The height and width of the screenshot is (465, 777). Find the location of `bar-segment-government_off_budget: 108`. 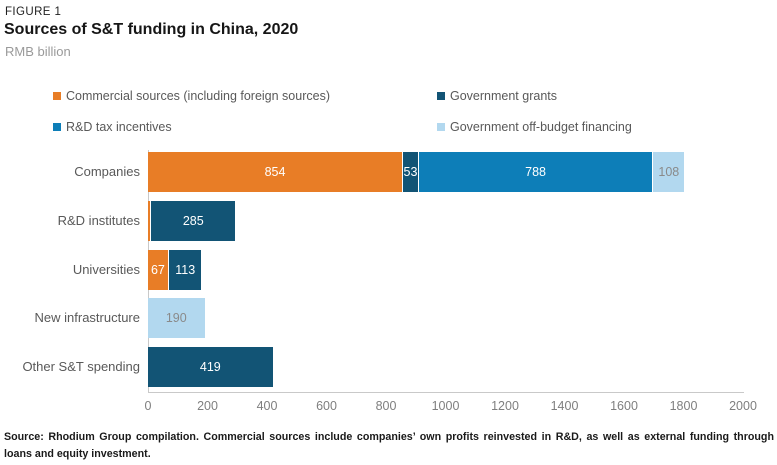

bar-segment-government_off_budget: 108 is located at coordinates (668, 172).